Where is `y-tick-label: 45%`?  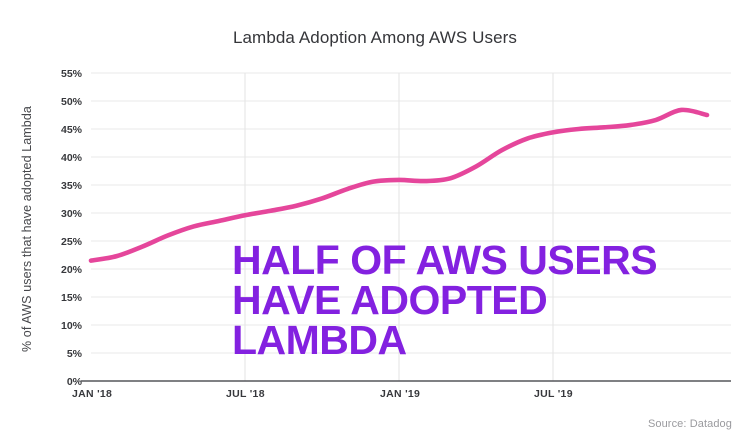 y-tick-label: 45% is located at coordinates (72, 130).